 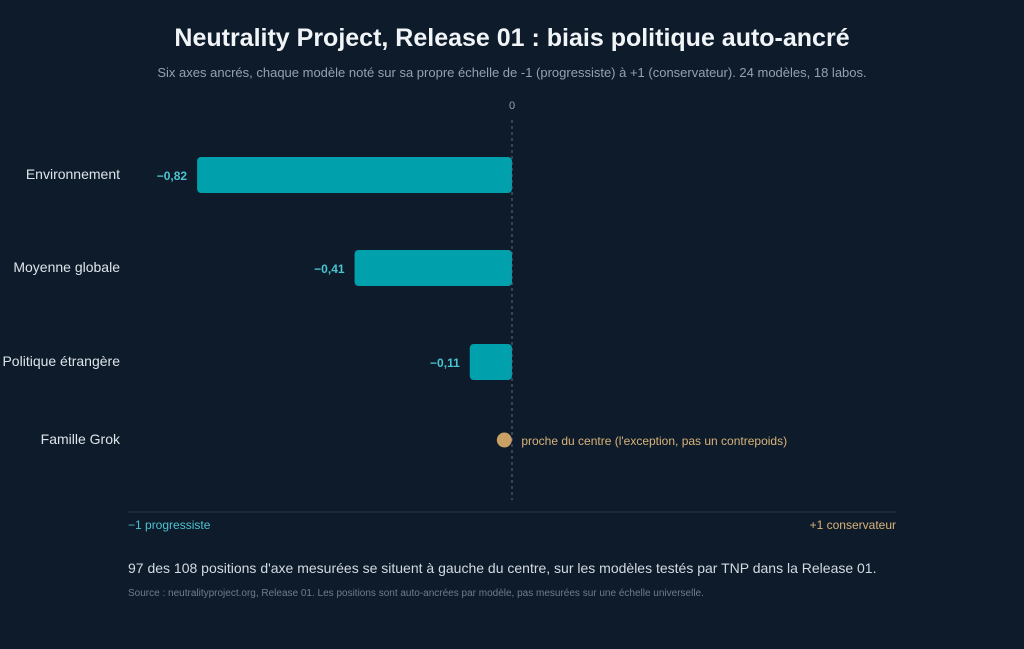 I want to click on category-label: Famille Grok, so click(x=81, y=439).